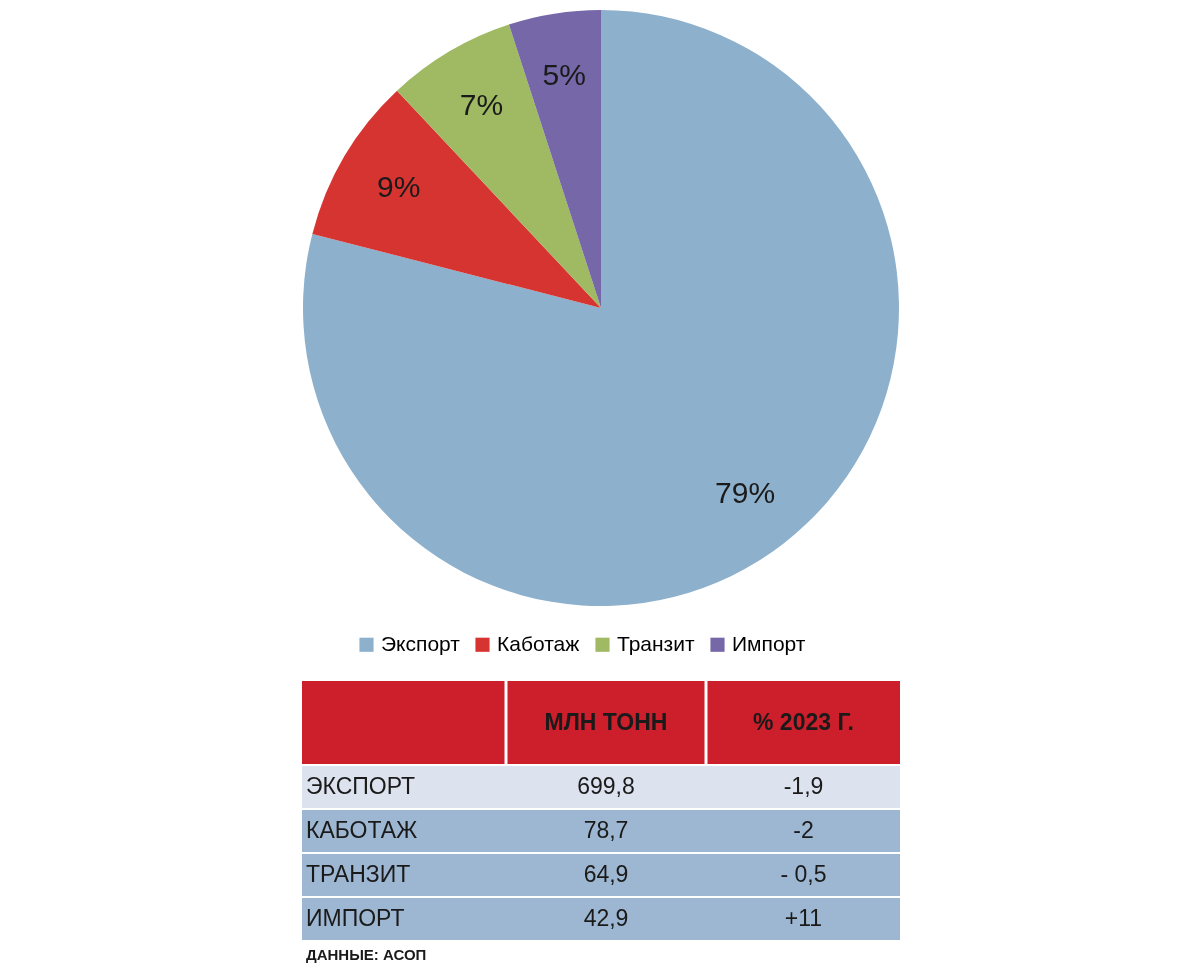 The image size is (1200, 980). What do you see at coordinates (564, 74) in the screenshot?
I see `data-label: 5%` at bounding box center [564, 74].